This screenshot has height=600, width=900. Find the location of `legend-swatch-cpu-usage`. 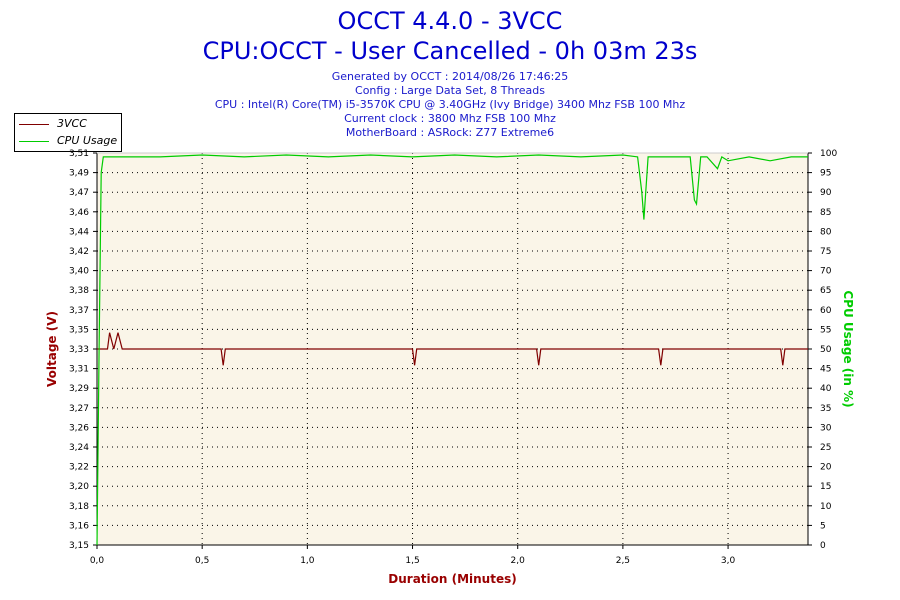

legend-swatch-cpu-usage is located at coordinates (34, 141).